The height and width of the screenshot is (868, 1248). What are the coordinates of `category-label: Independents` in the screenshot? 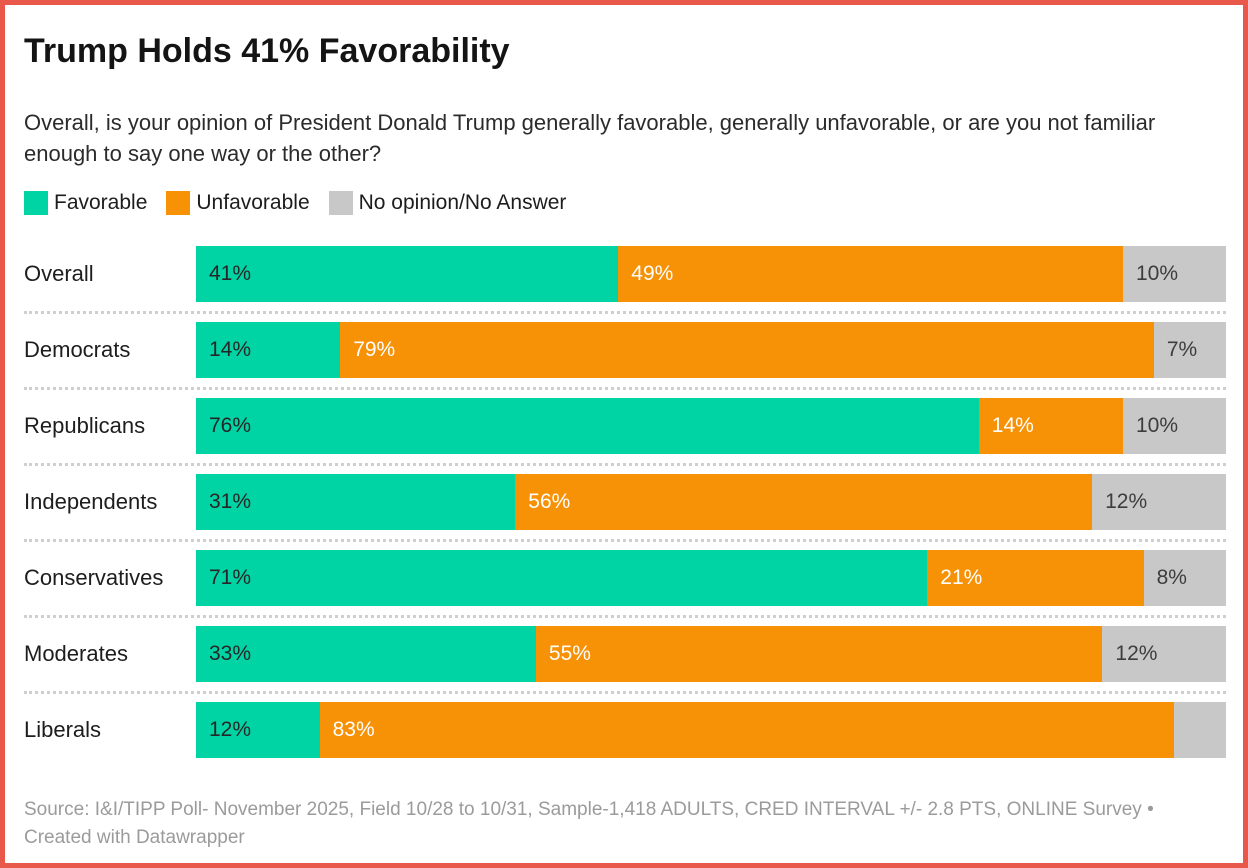 It's located at (91, 501).